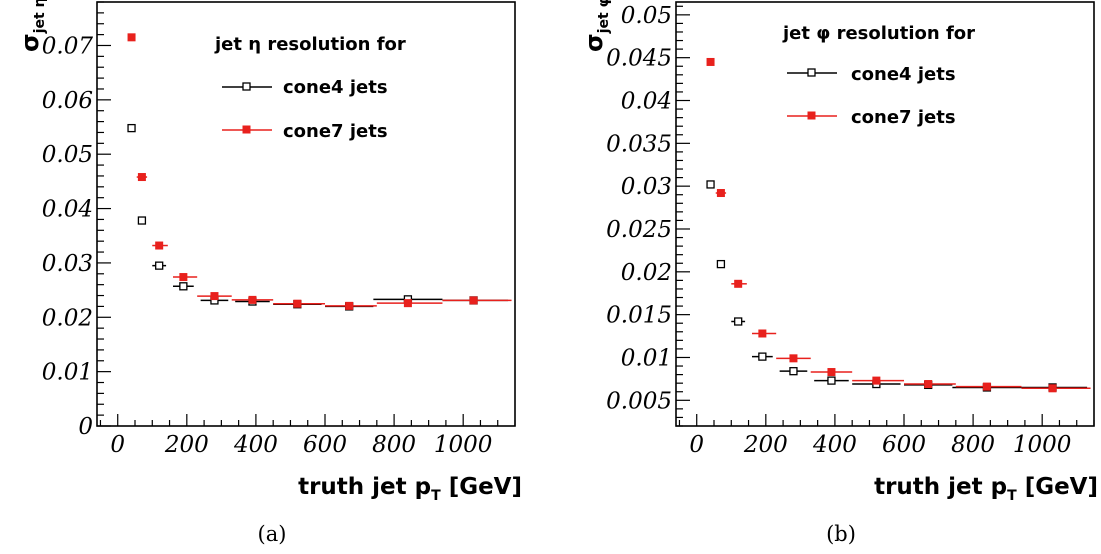 The height and width of the screenshot is (554, 1101). Describe the element at coordinates (639, 59) in the screenshot. I see `y-tick-label: 0.045` at that location.